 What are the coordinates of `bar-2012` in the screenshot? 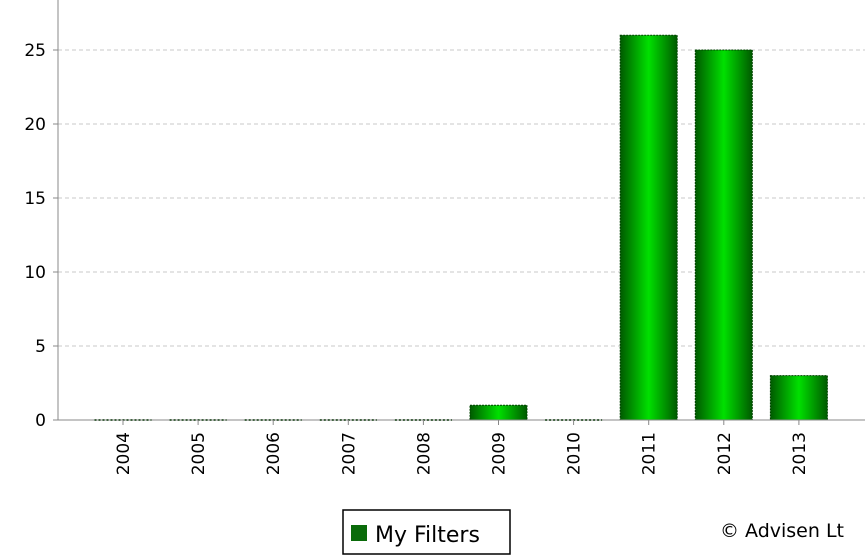 It's located at (723, 235).